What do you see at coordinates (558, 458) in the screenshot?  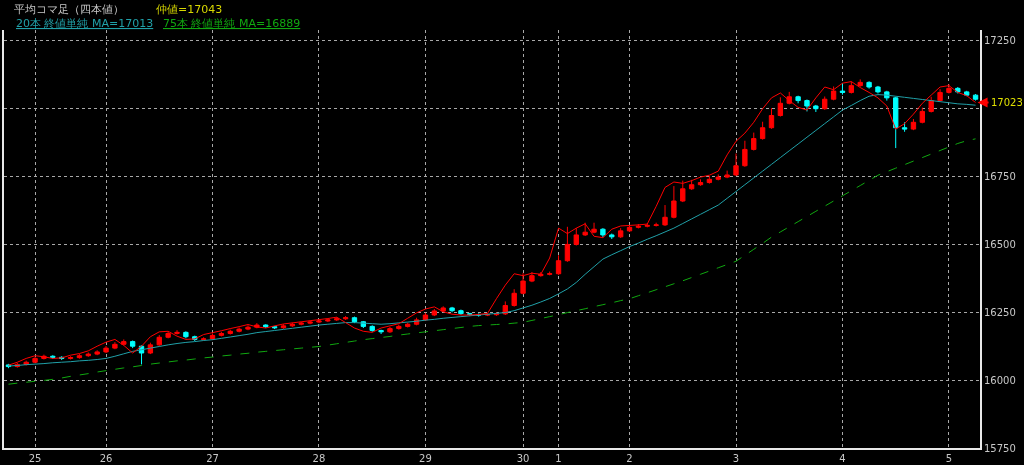 I see `x-tick-label: 1` at bounding box center [558, 458].